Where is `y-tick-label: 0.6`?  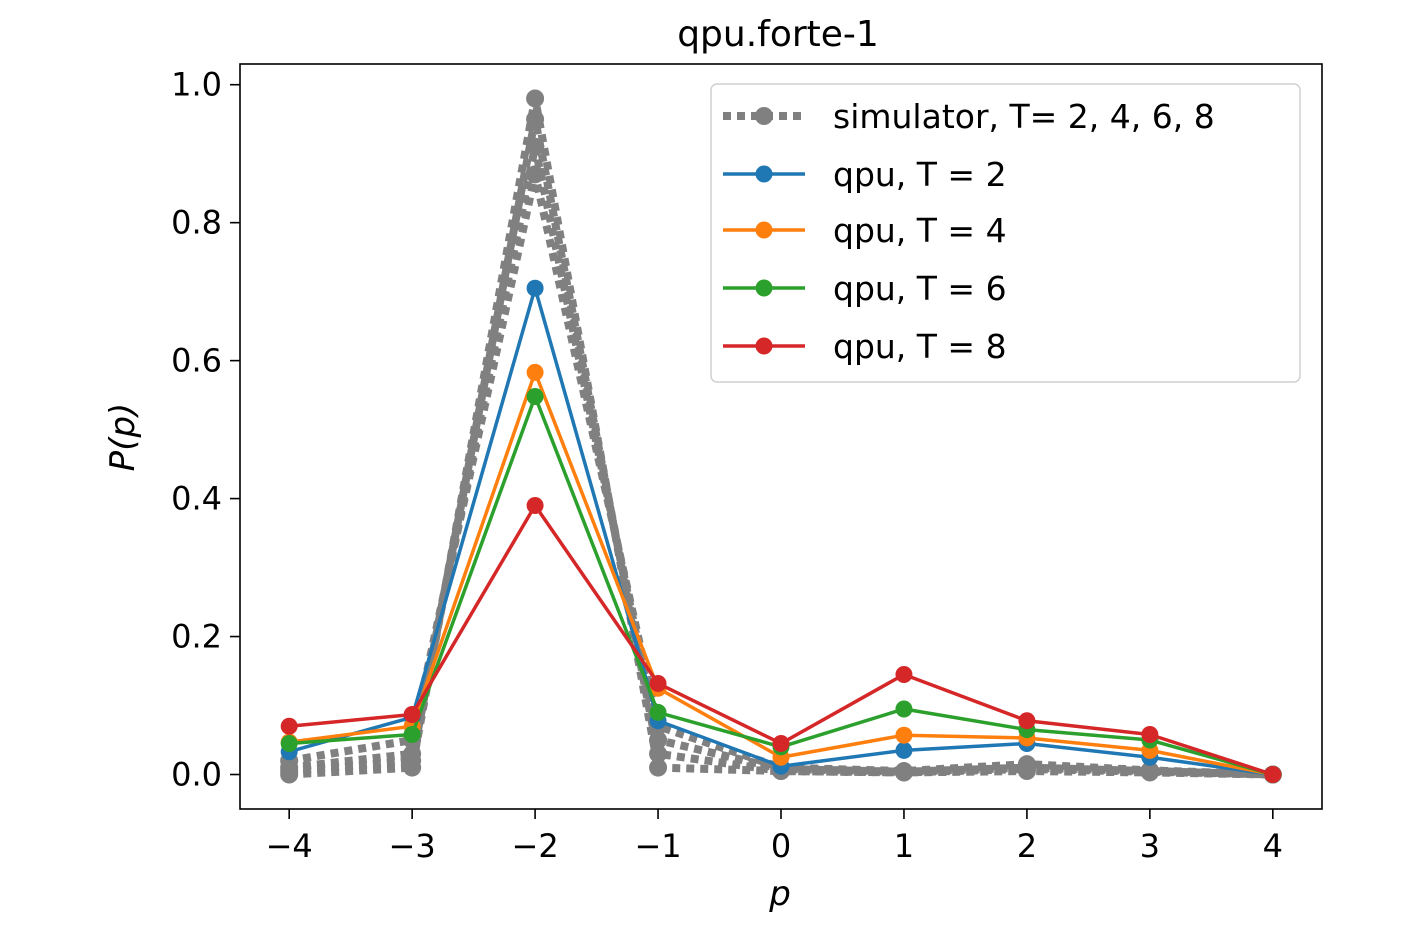 y-tick-label: 0.6 is located at coordinates (196, 361).